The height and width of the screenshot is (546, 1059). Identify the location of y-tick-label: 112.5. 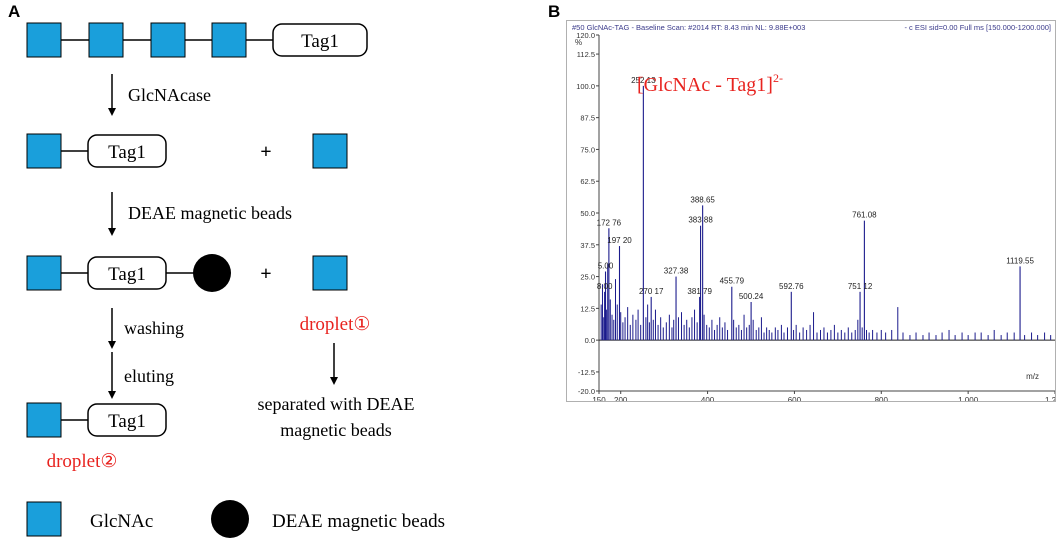
(586, 54).